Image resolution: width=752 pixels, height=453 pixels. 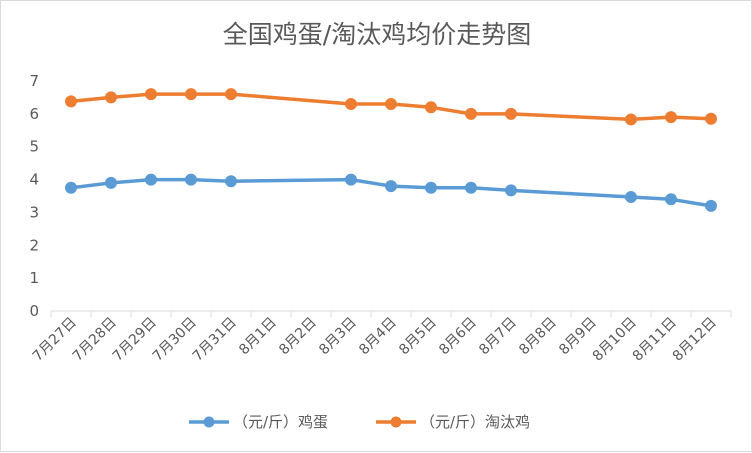 What do you see at coordinates (418, 337) in the screenshot?
I see `x-tick-label: 8月5日` at bounding box center [418, 337].